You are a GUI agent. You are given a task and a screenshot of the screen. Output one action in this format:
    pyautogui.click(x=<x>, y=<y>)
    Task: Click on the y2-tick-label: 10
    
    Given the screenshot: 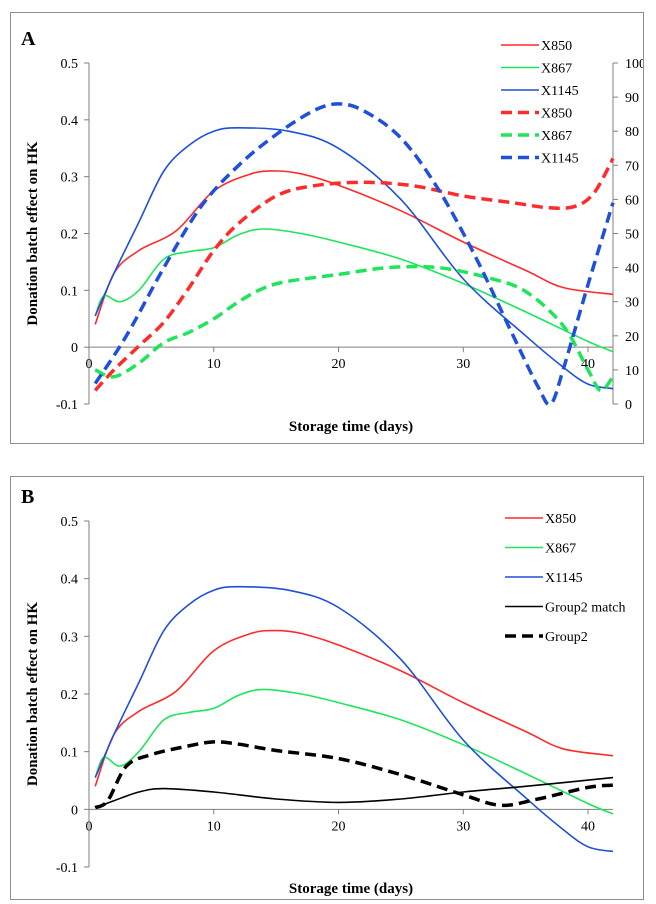 What is the action you would take?
    pyautogui.click(x=632, y=371)
    